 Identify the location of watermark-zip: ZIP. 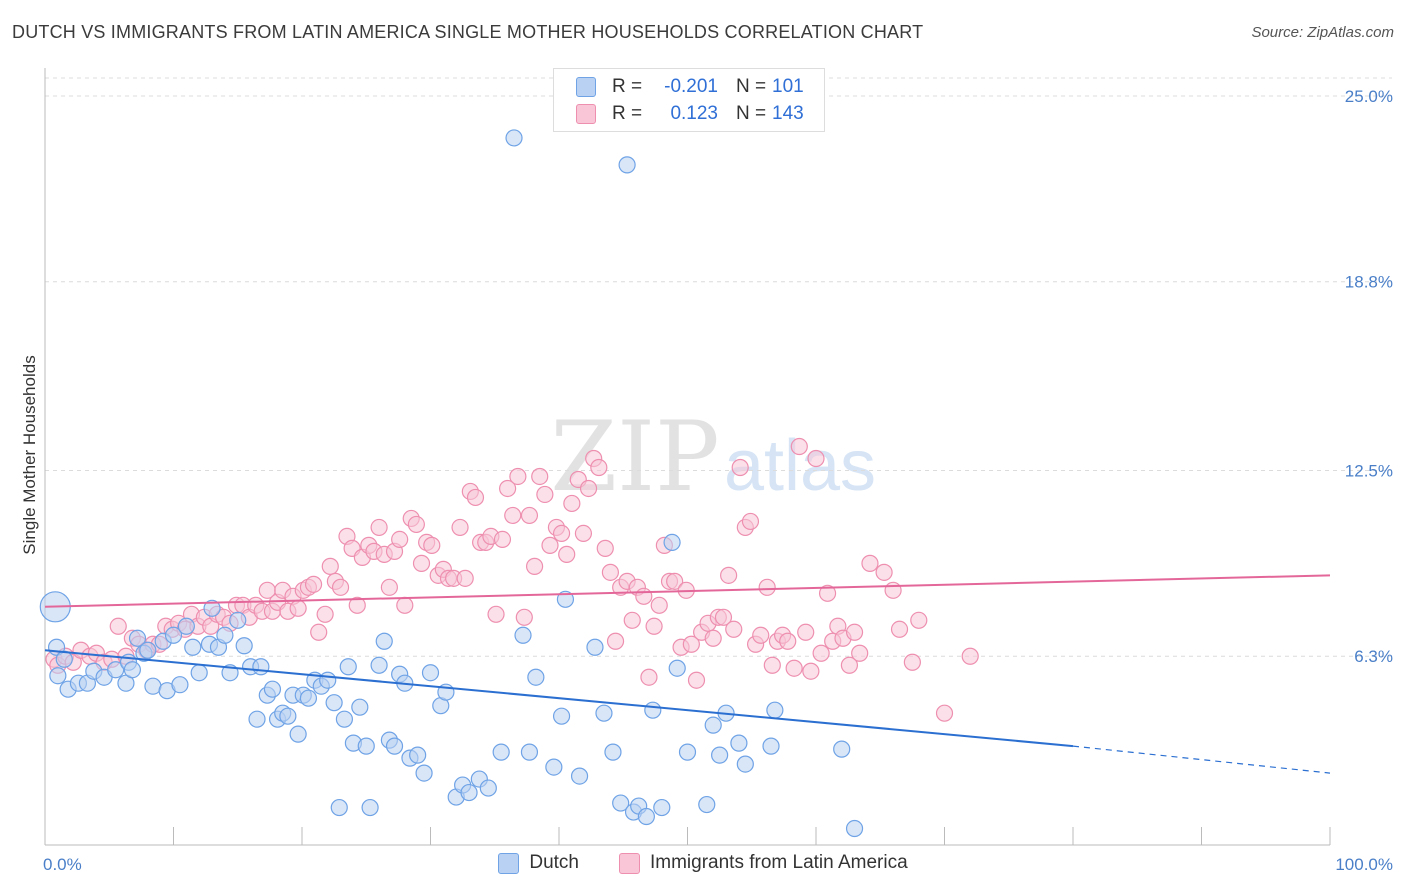
(634, 457).